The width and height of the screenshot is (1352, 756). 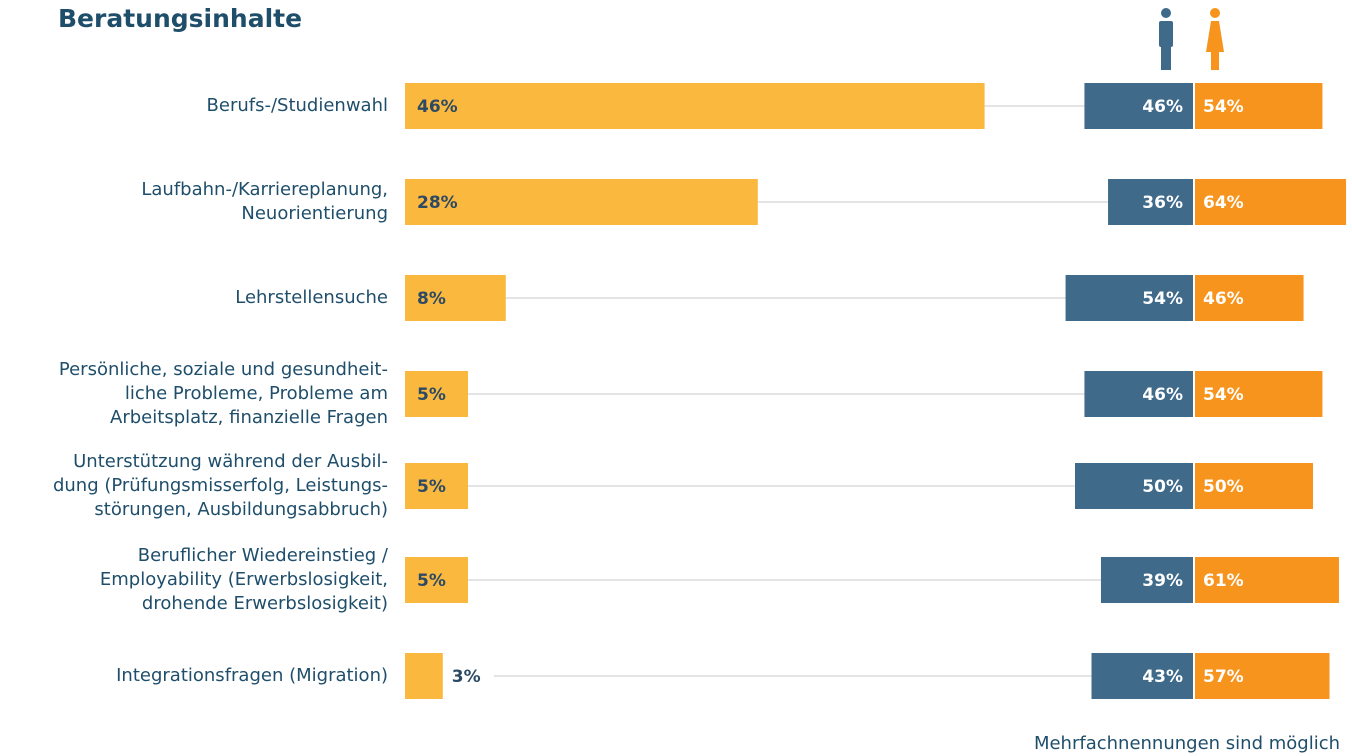 What do you see at coordinates (311, 297) in the screenshot?
I see `category-label: Lehrstellensuche` at bounding box center [311, 297].